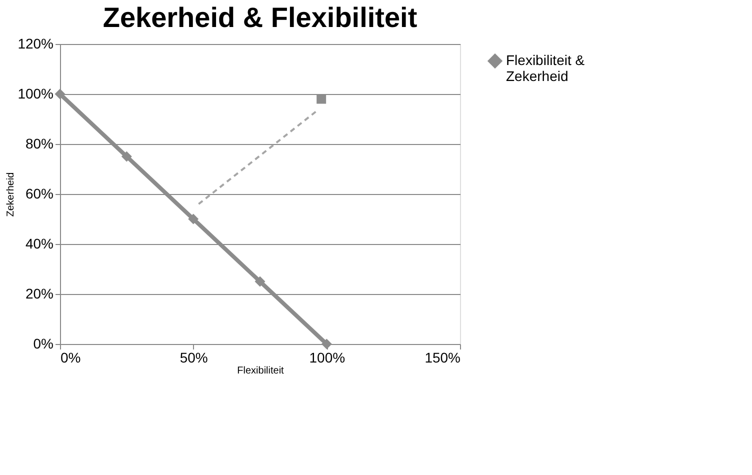 This screenshot has height=475, width=752. Describe the element at coordinates (194, 358) in the screenshot. I see `x-tick-label: 50%` at that location.